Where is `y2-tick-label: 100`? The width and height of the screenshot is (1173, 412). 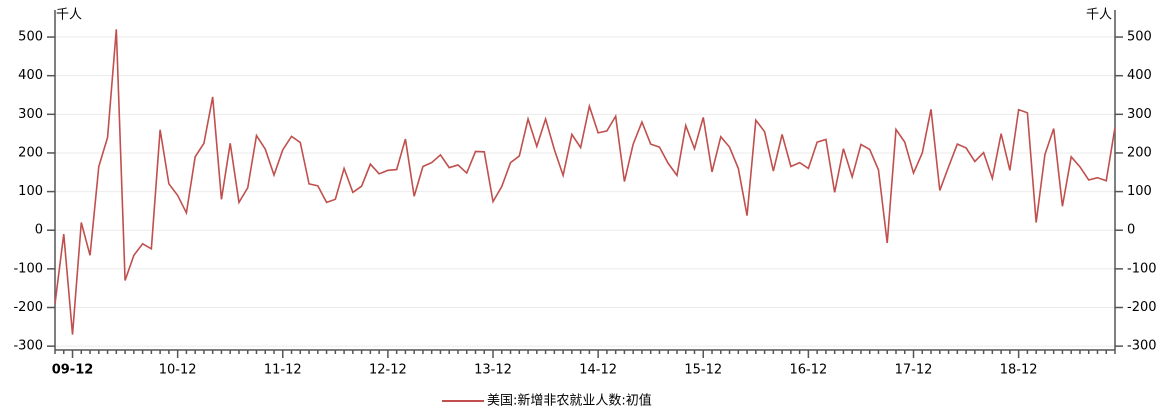 y2-tick-label: 100 is located at coordinates (1139, 191).